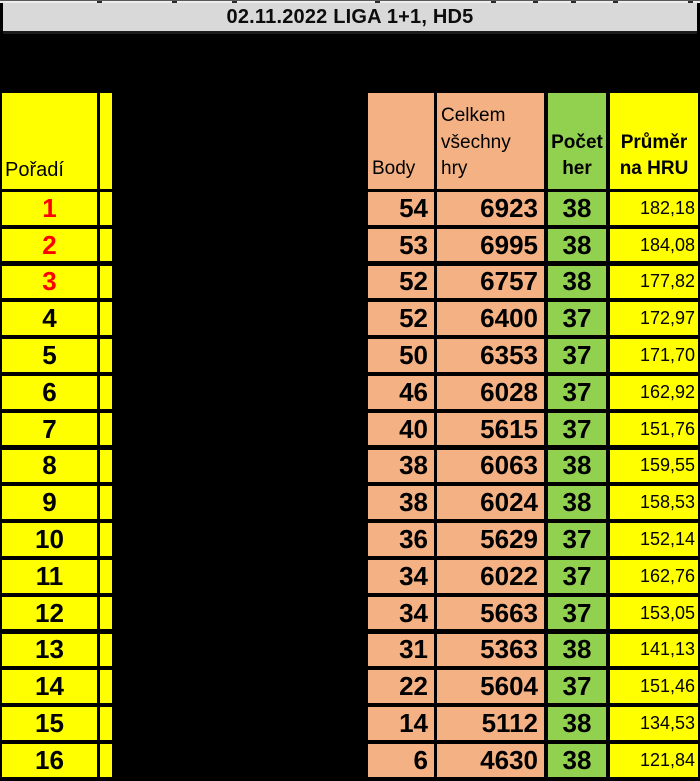  I want to click on average-cell: 134,53, so click(654, 723).